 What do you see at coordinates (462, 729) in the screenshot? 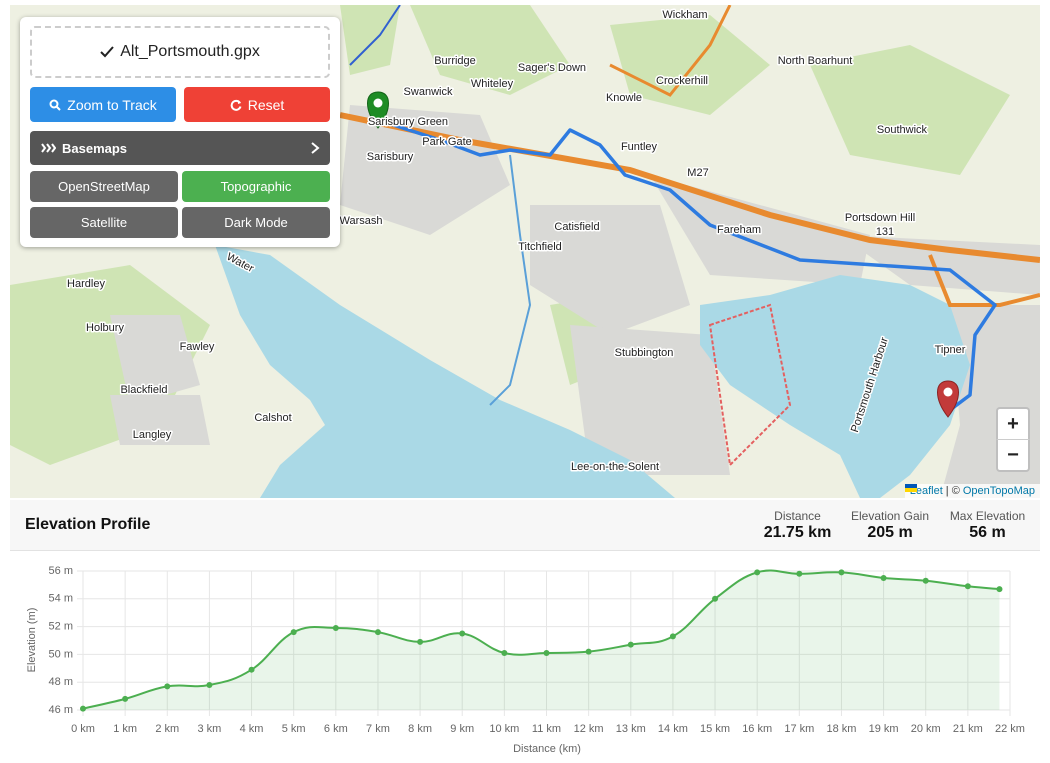
I see `x-tick-label: 9 km` at bounding box center [462, 729].